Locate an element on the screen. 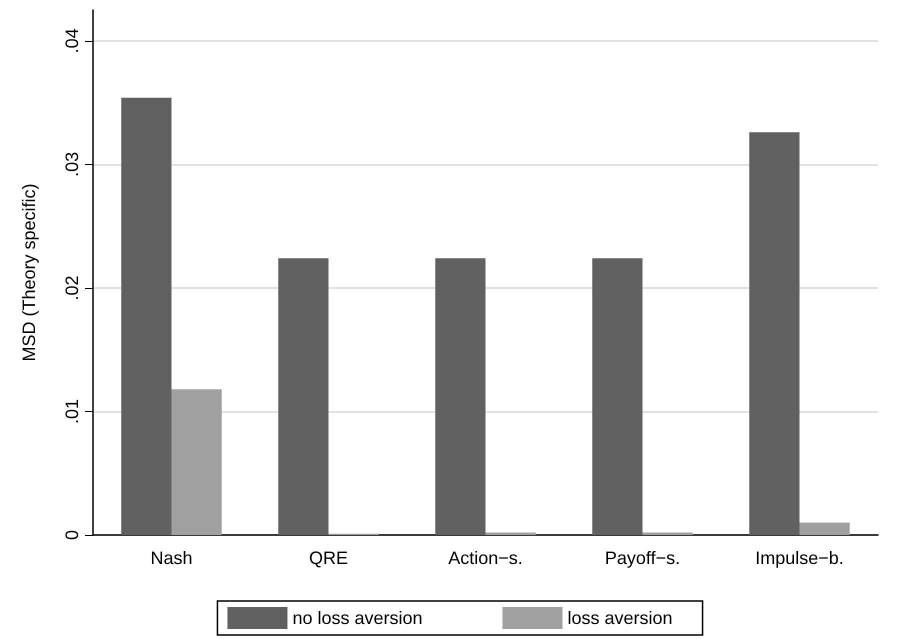 This screenshot has width=900, height=639. y-tick-label: .02 is located at coordinates (72, 287).